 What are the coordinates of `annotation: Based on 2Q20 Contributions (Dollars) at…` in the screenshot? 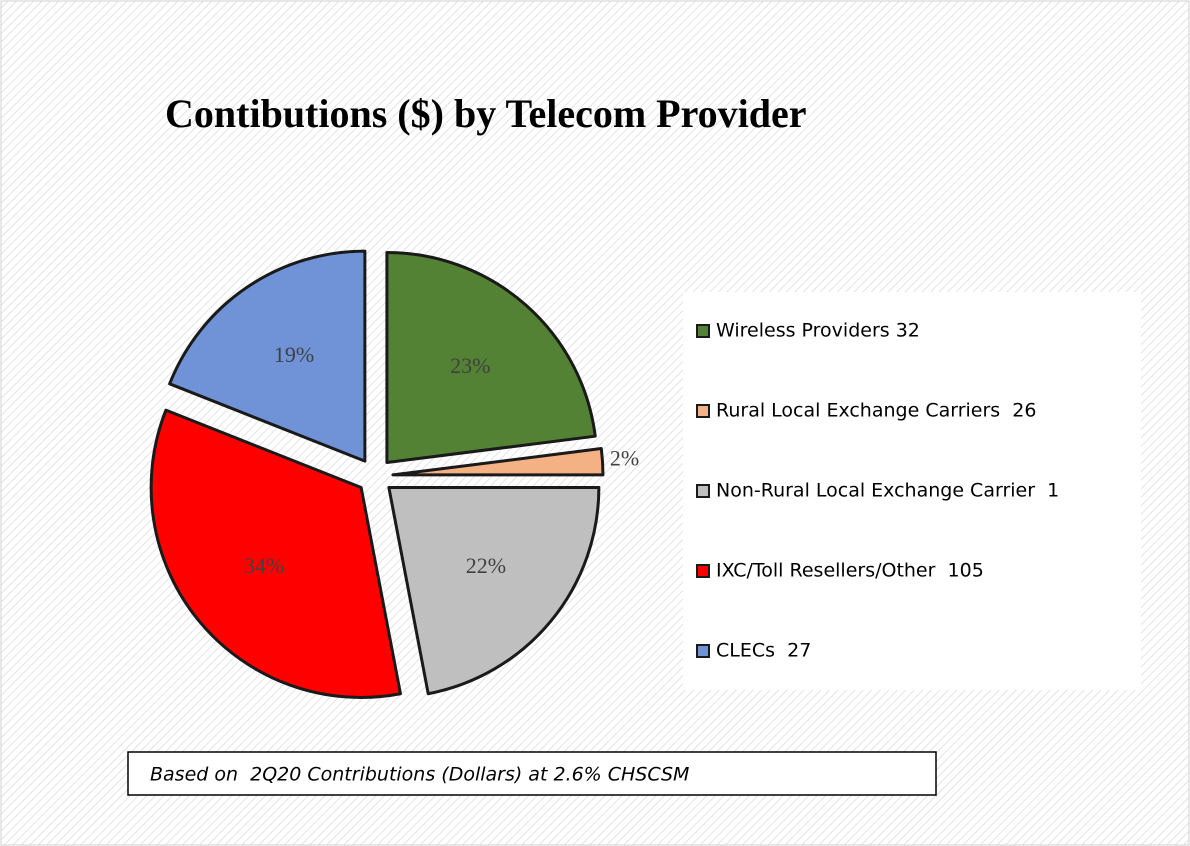 It's located at (419, 775).